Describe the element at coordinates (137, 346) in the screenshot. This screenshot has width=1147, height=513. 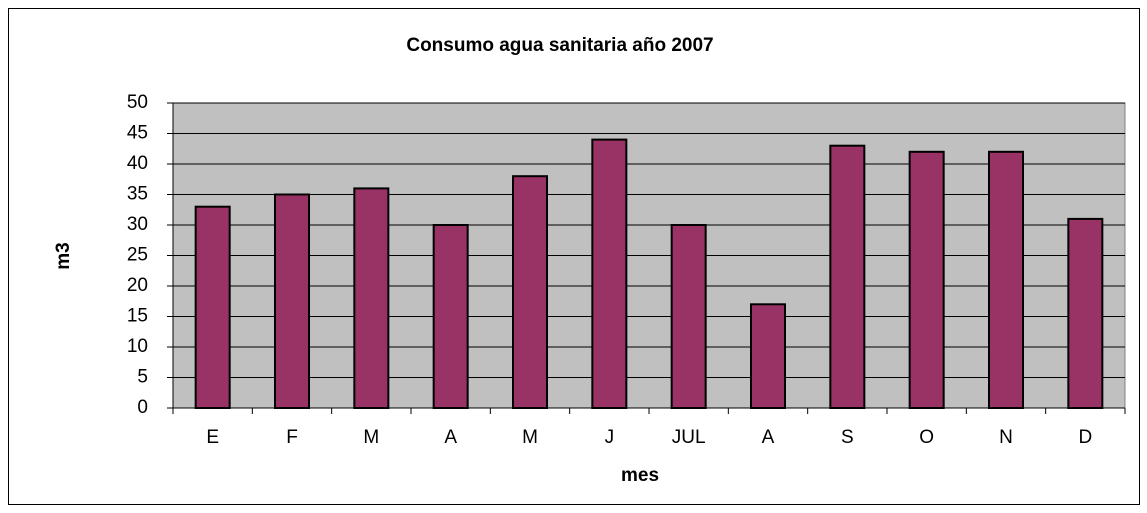
I see `y-tick-label: 10` at that location.